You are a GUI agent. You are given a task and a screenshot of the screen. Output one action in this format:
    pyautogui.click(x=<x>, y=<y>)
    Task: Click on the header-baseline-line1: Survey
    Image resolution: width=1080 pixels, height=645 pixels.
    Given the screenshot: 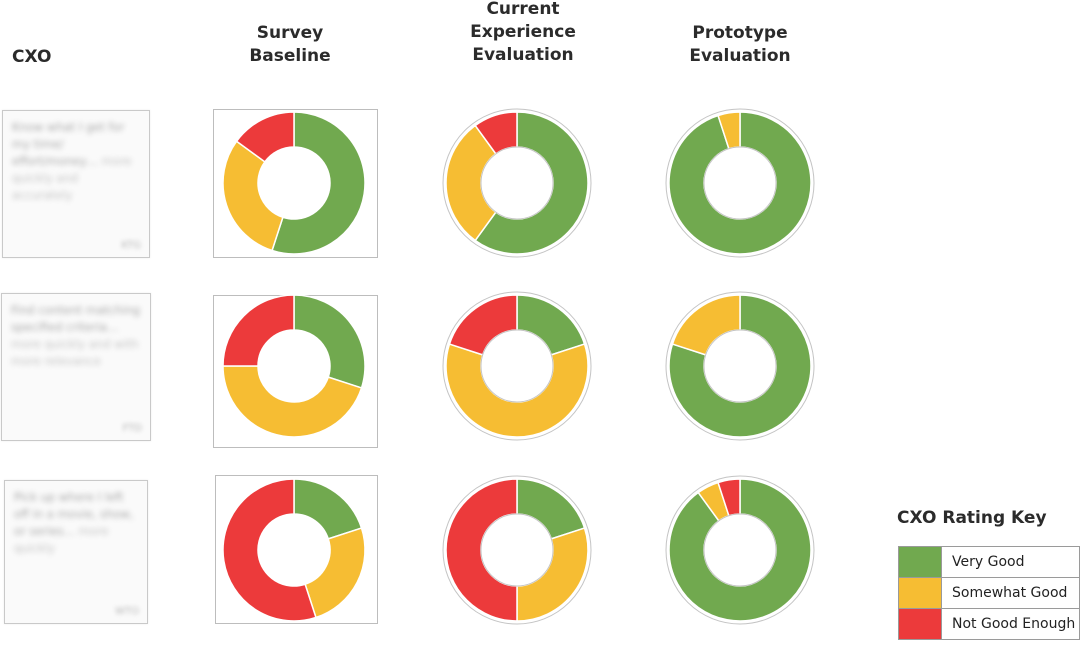 What is the action you would take?
    pyautogui.click(x=290, y=33)
    